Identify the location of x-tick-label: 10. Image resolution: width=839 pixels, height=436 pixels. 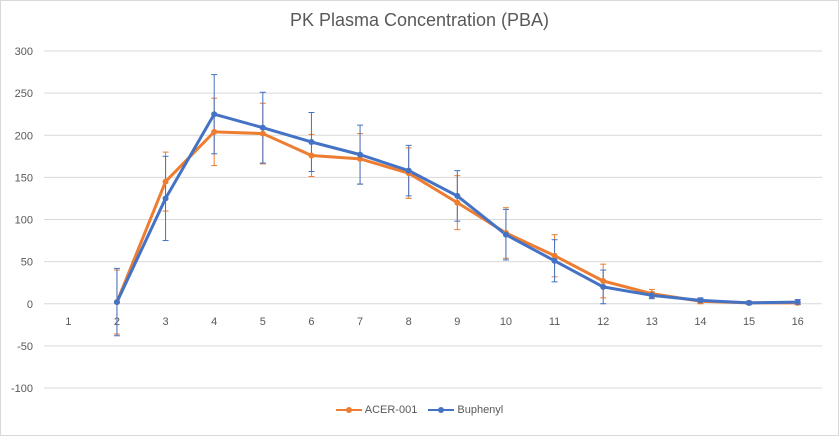
(506, 322).